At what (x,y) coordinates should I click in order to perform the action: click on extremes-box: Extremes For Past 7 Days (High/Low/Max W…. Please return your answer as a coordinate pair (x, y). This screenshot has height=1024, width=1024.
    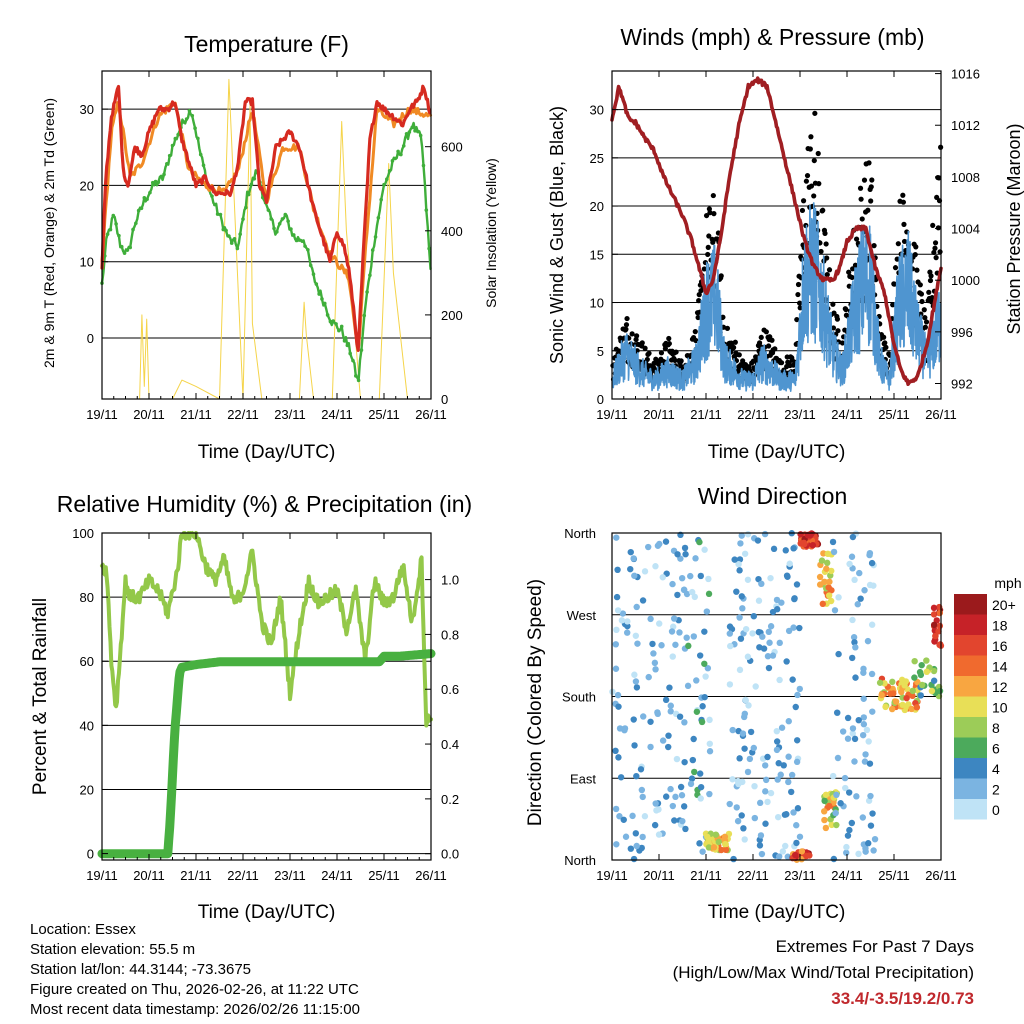
    Looking at the image, I should click on (823, 973).